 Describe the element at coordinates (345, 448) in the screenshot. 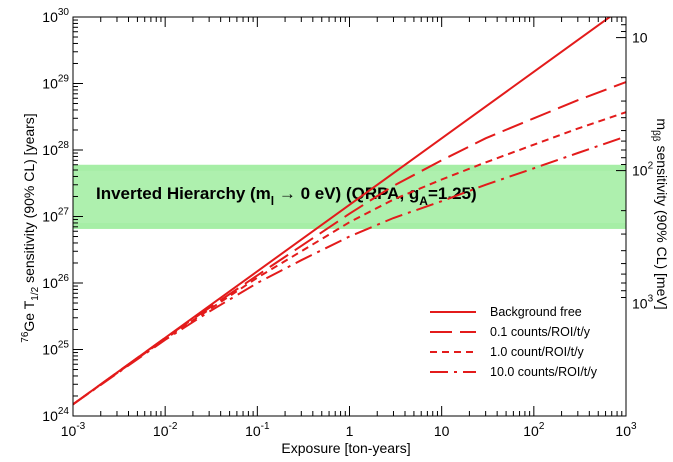

I see `x-axis-title: Exposure [ton-years]` at that location.